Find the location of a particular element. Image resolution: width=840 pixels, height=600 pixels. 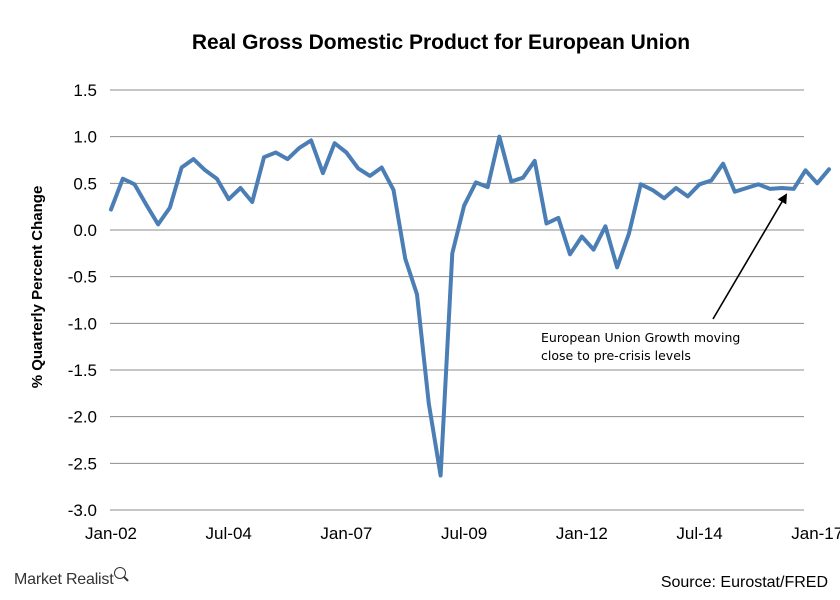

brand-name: Market Realist is located at coordinates (64, 579).